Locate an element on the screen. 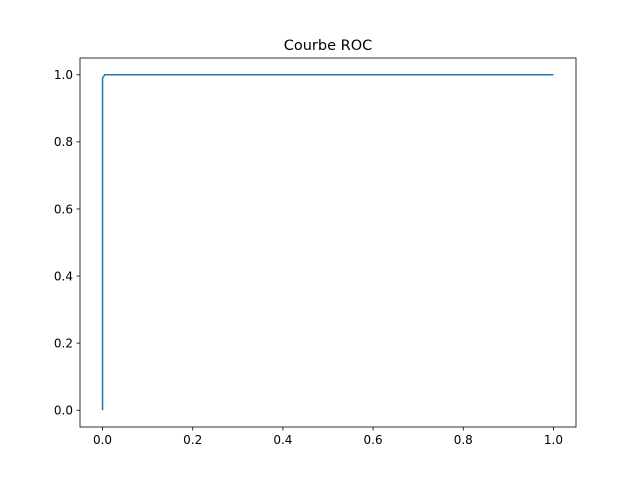 This screenshot has height=480, width=640. y-tick-label: 0.2 is located at coordinates (63, 343).